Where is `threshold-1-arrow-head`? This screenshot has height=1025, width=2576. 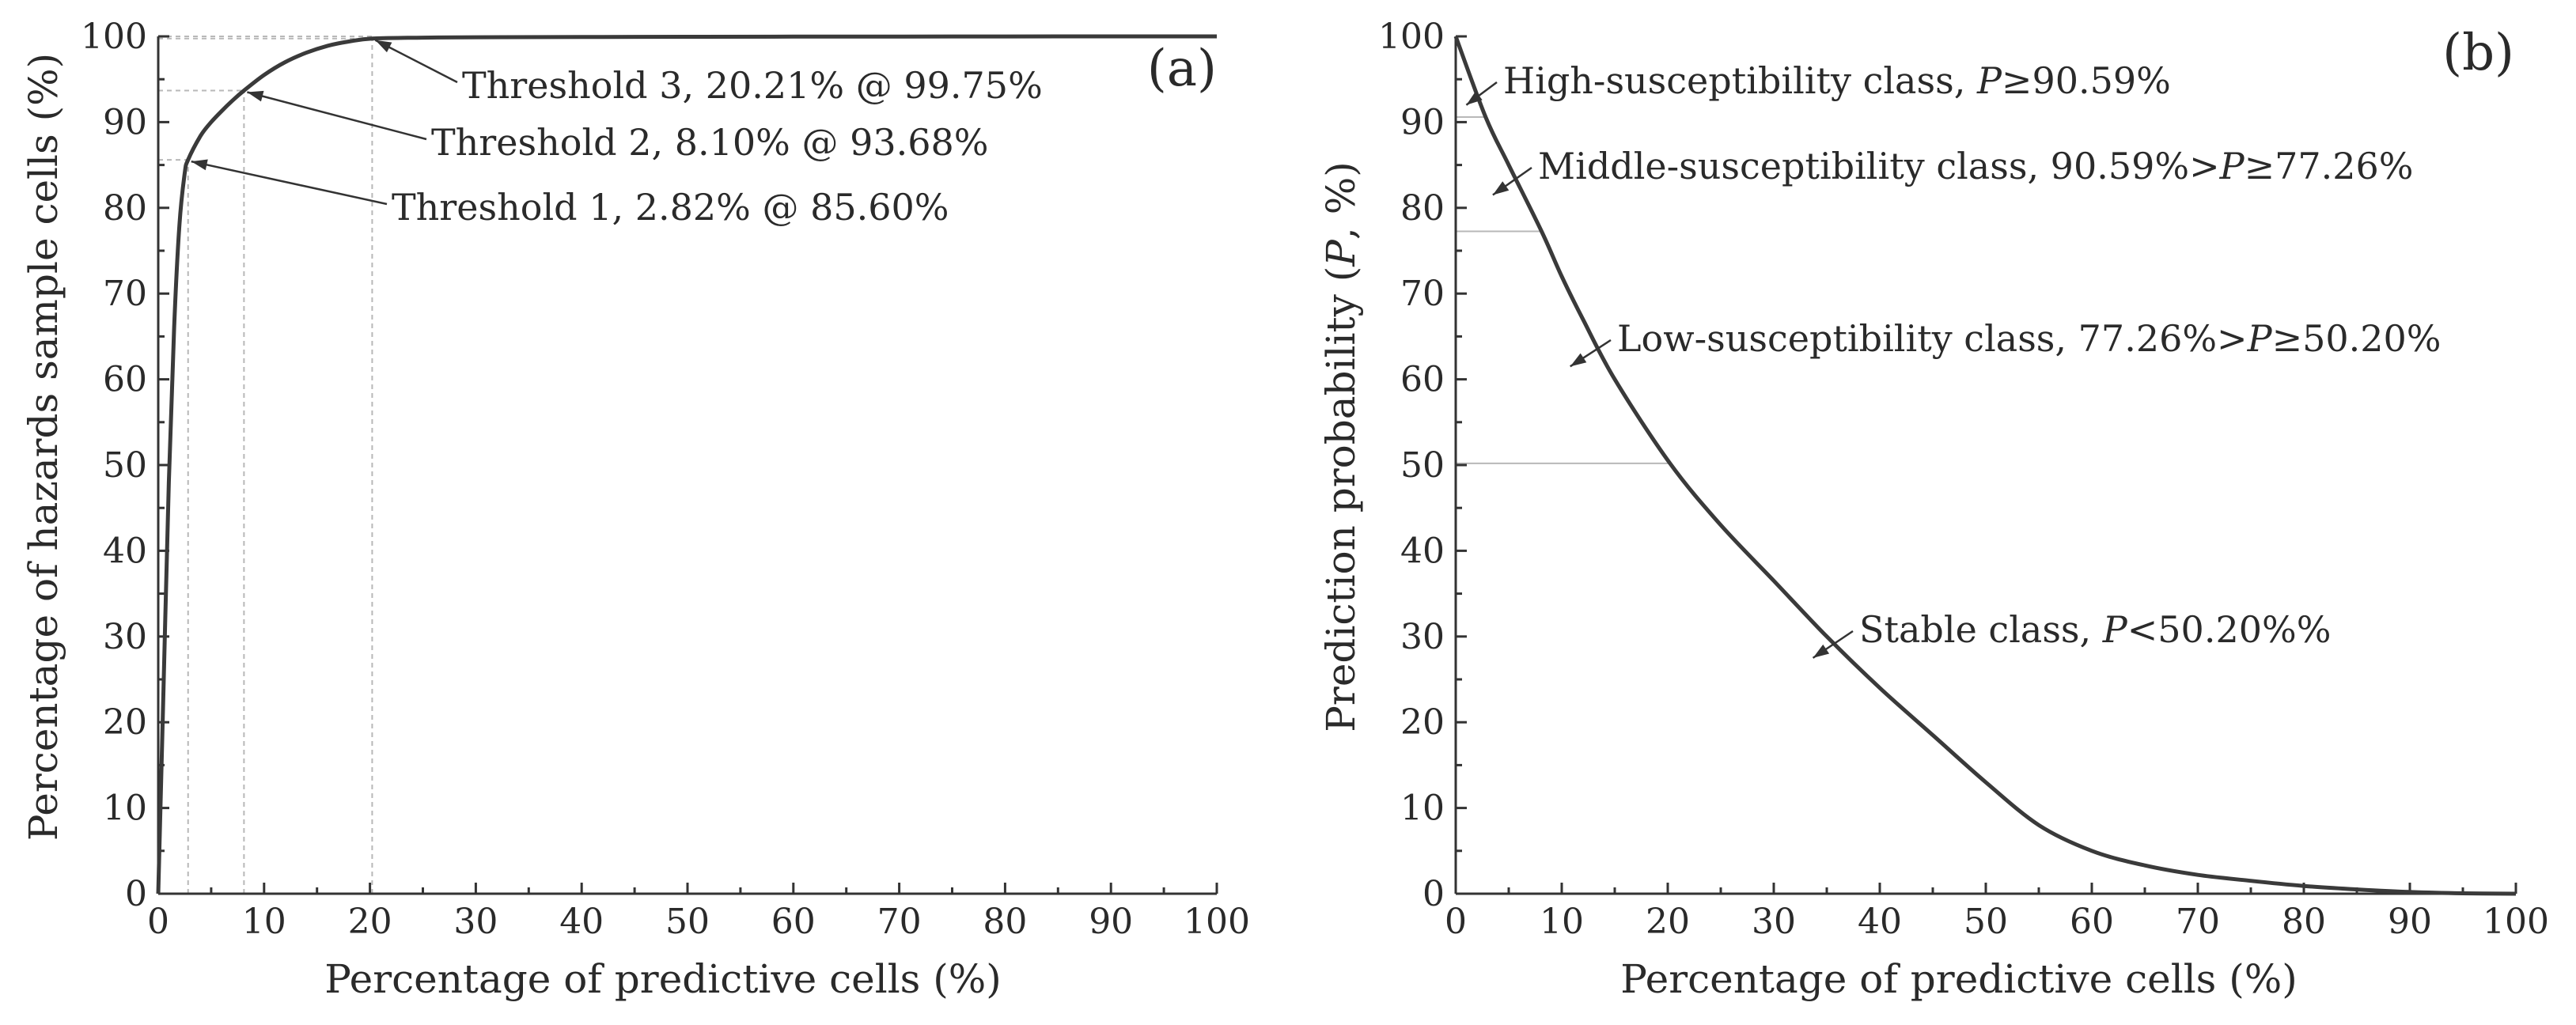
threshold-1-arrow-head is located at coordinates (199, 165).